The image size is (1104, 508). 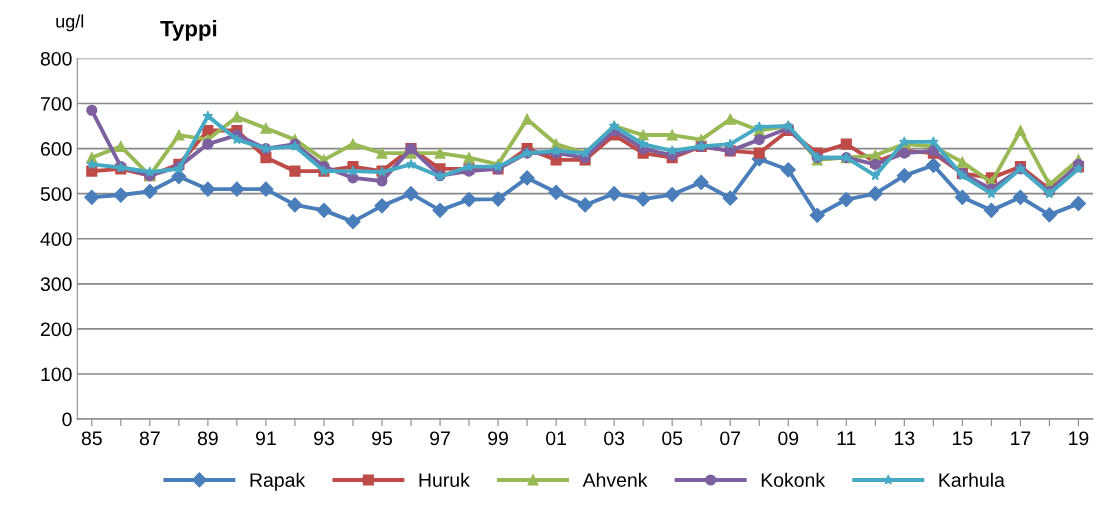 What do you see at coordinates (266, 438) in the screenshot?
I see `x-tick-label: 91` at bounding box center [266, 438].